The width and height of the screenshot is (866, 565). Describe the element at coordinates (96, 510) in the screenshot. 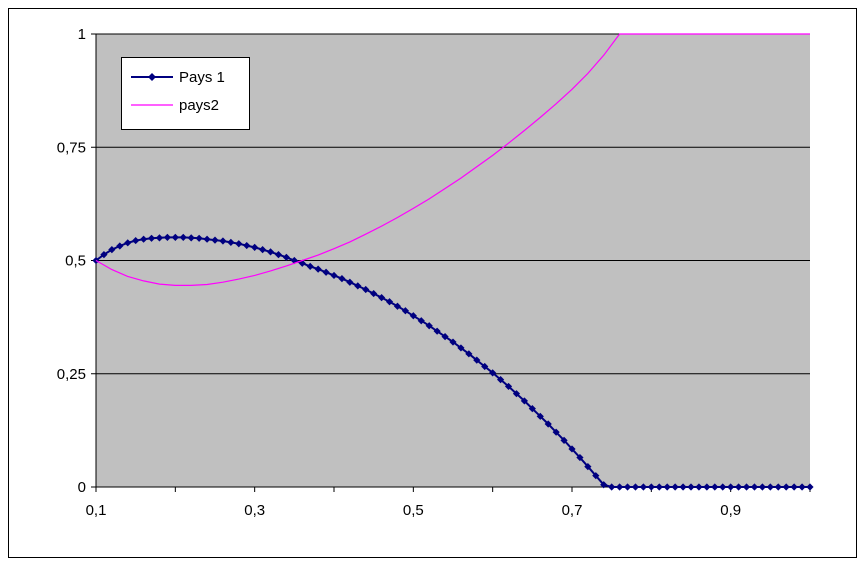

I see `x-tick-label: 0,1` at that location.